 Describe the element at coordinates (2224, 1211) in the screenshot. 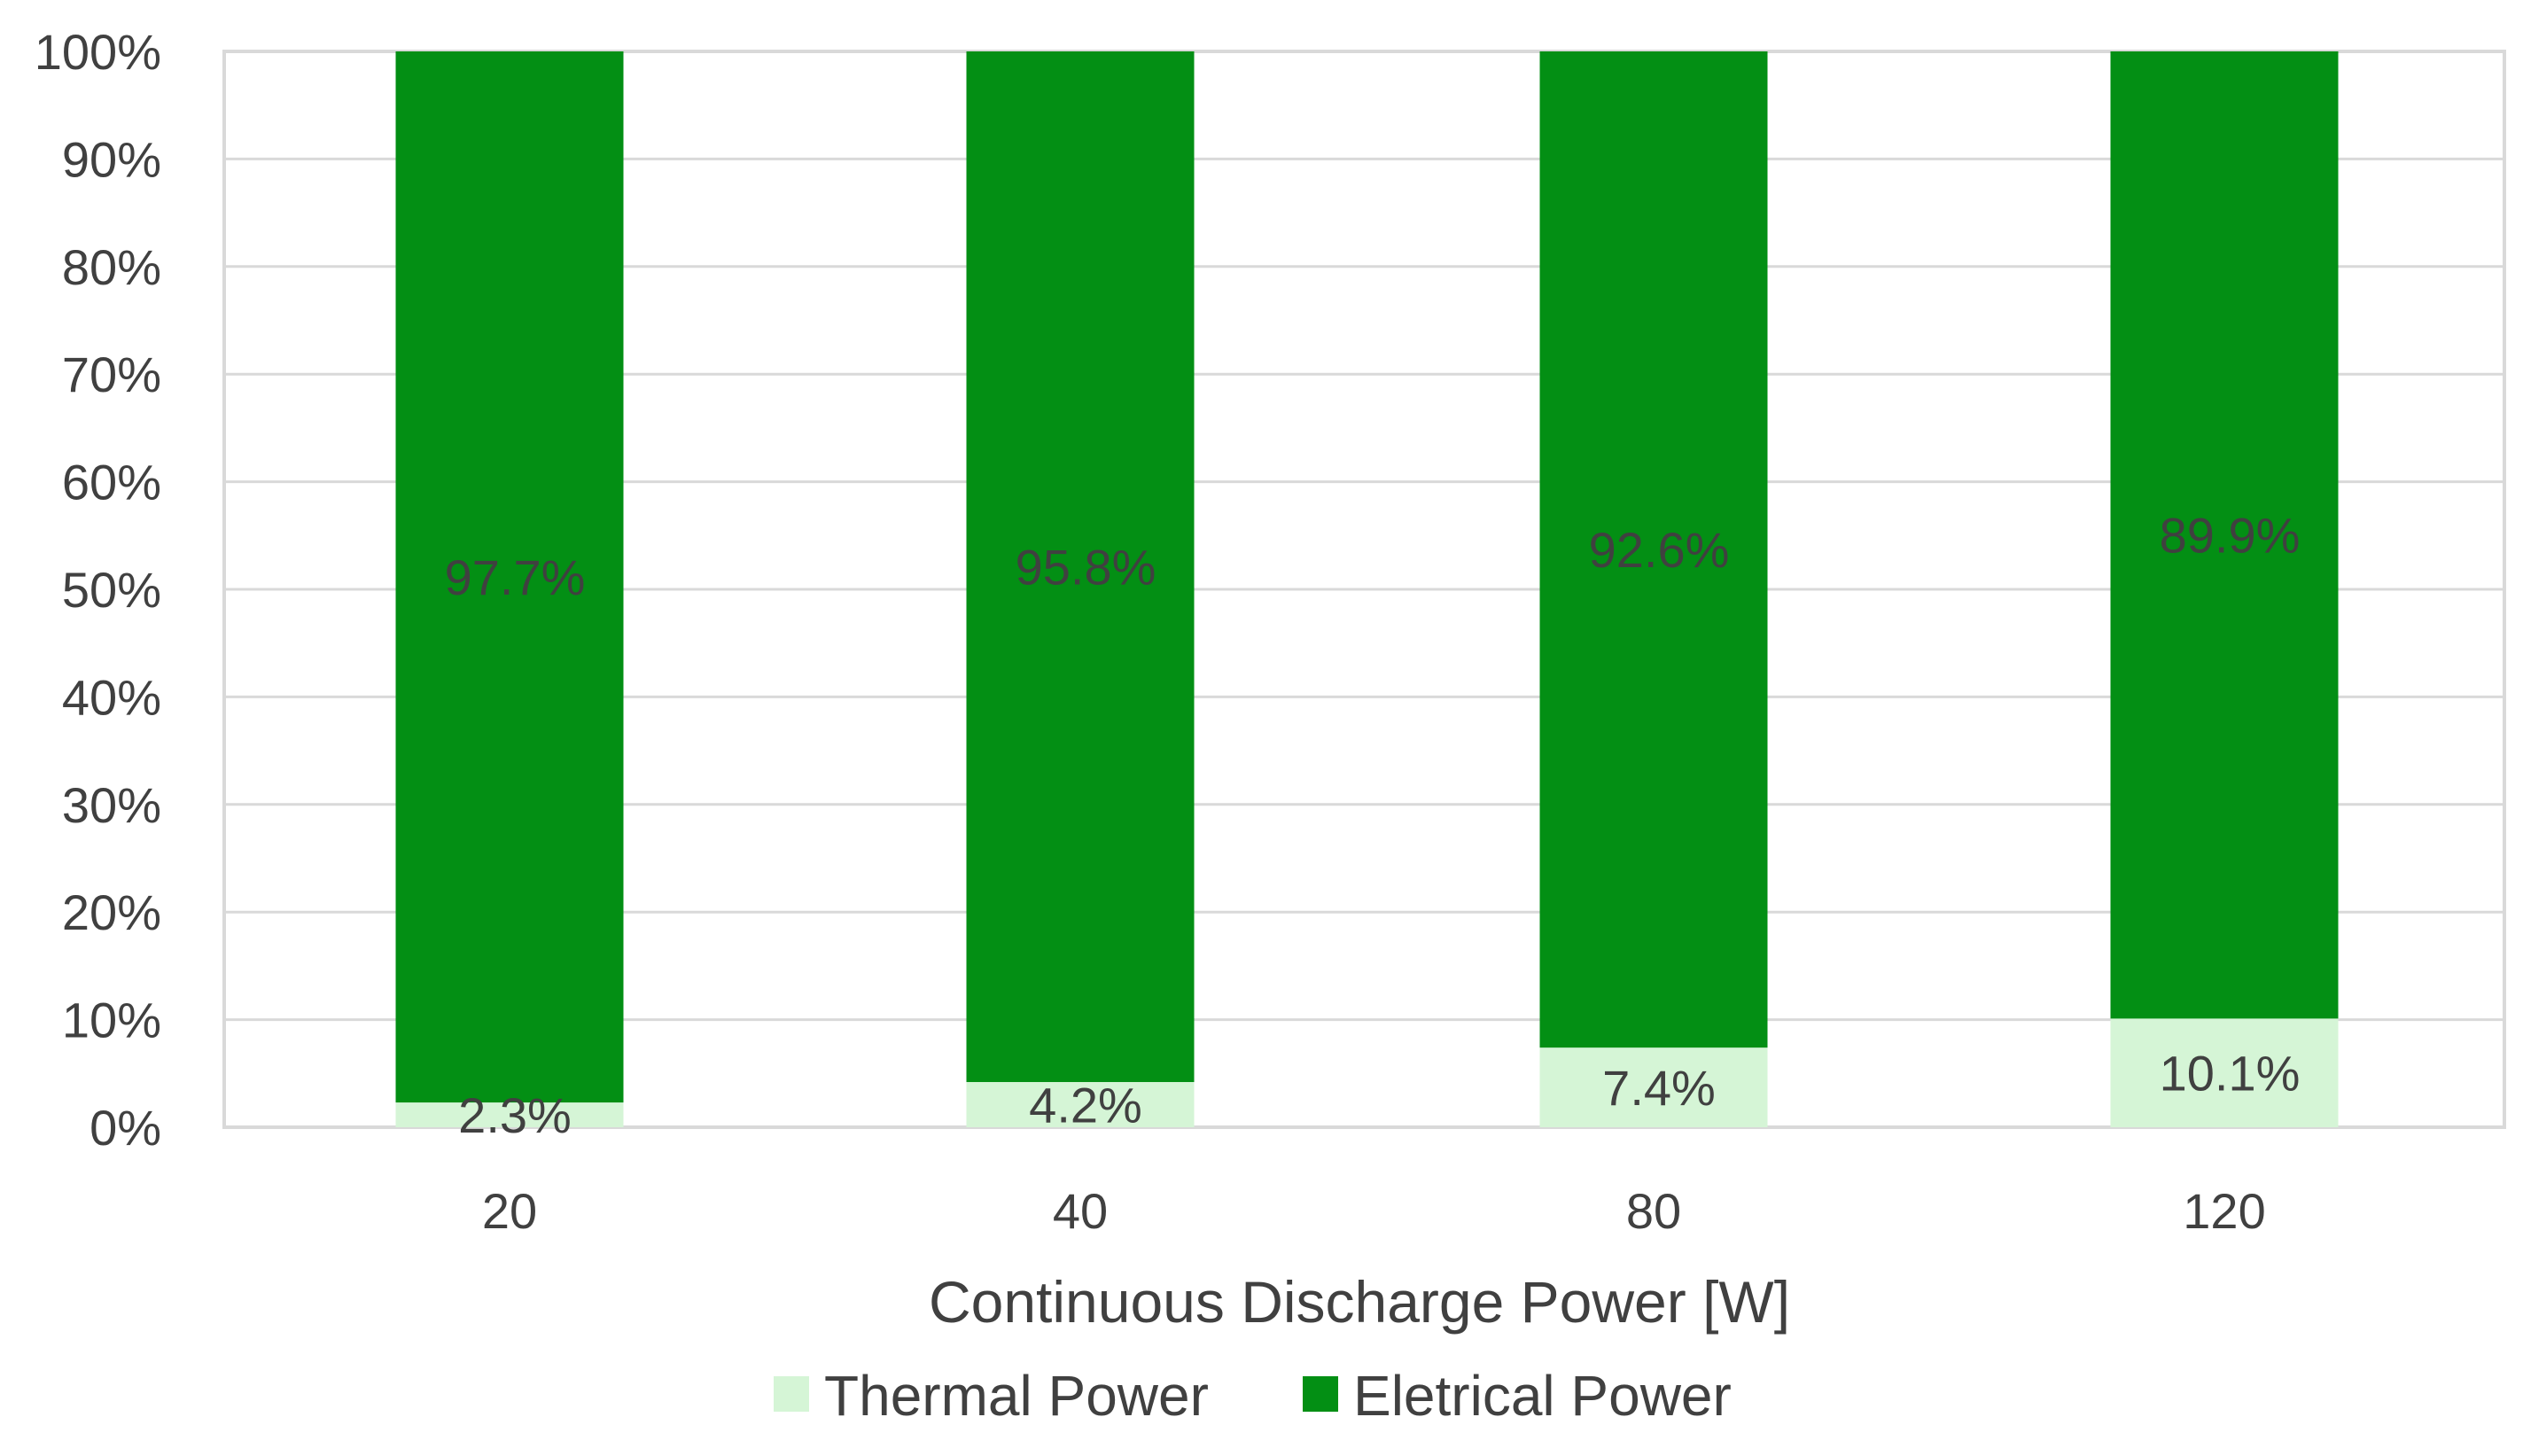

I see `x-tick-label: 120` at that location.